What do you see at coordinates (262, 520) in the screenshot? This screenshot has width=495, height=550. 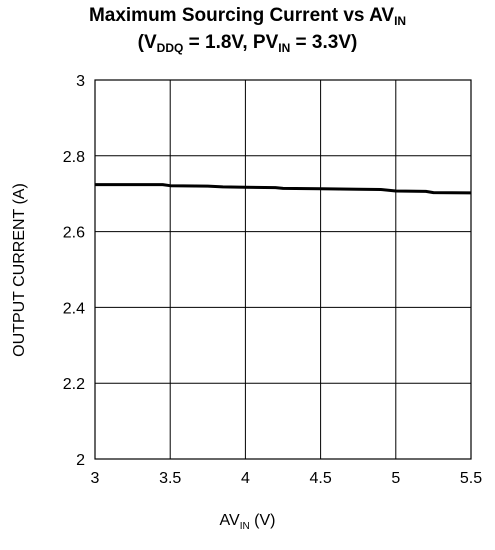 I see `x-axis-label-unit: (V)` at bounding box center [262, 520].